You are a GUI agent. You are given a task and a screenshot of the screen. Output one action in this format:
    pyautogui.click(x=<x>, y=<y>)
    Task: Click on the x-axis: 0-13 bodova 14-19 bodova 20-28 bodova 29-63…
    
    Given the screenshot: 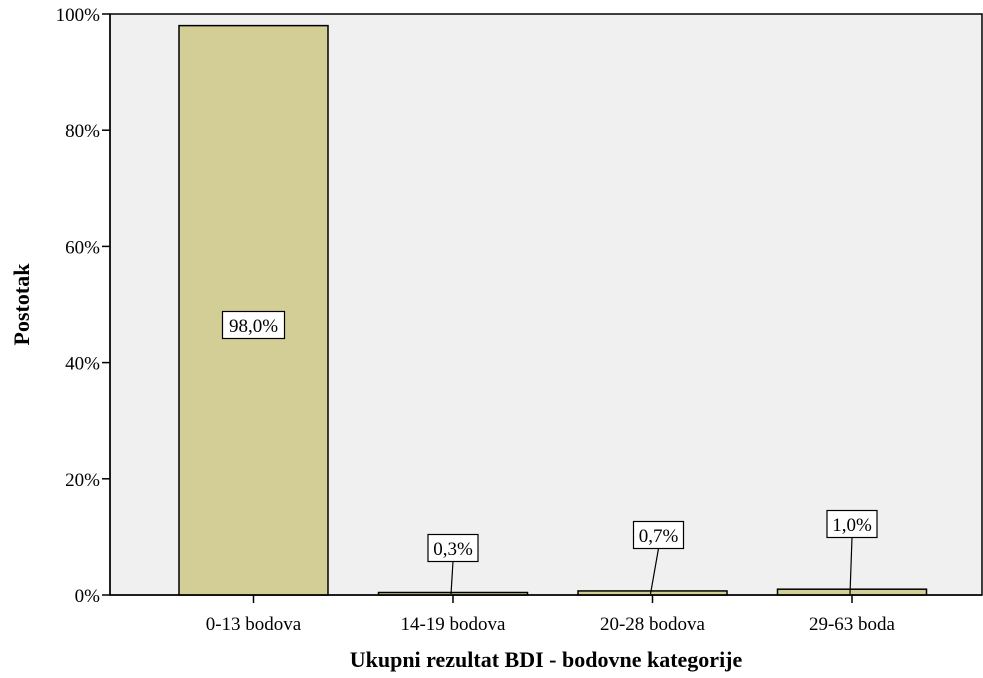 What is the action you would take?
    pyautogui.click(x=546, y=614)
    